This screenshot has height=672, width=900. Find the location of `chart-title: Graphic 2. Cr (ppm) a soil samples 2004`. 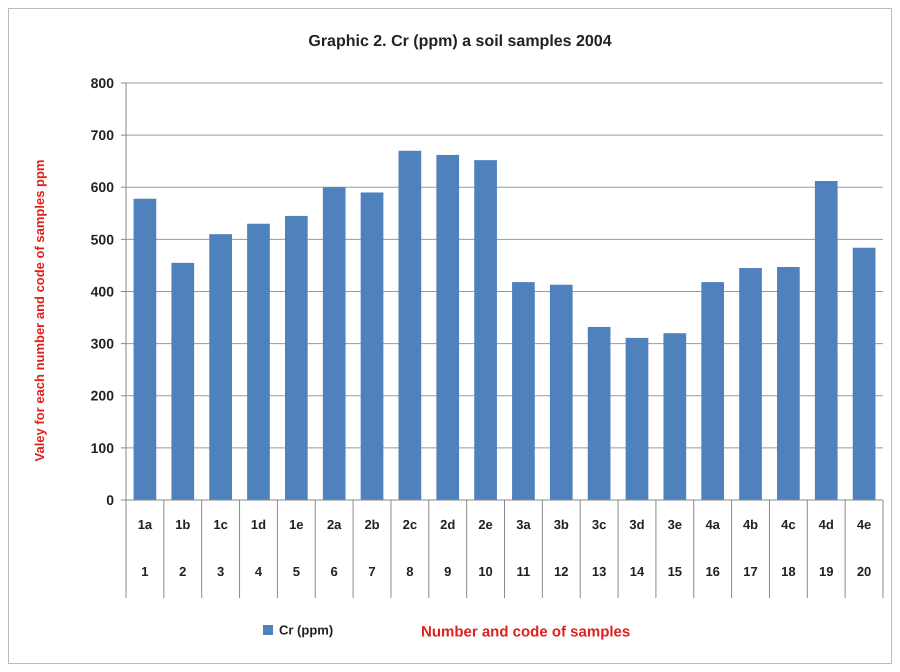

chart-title: Graphic 2. Cr (ppm) a soil samples 2004 is located at coordinates (460, 41).